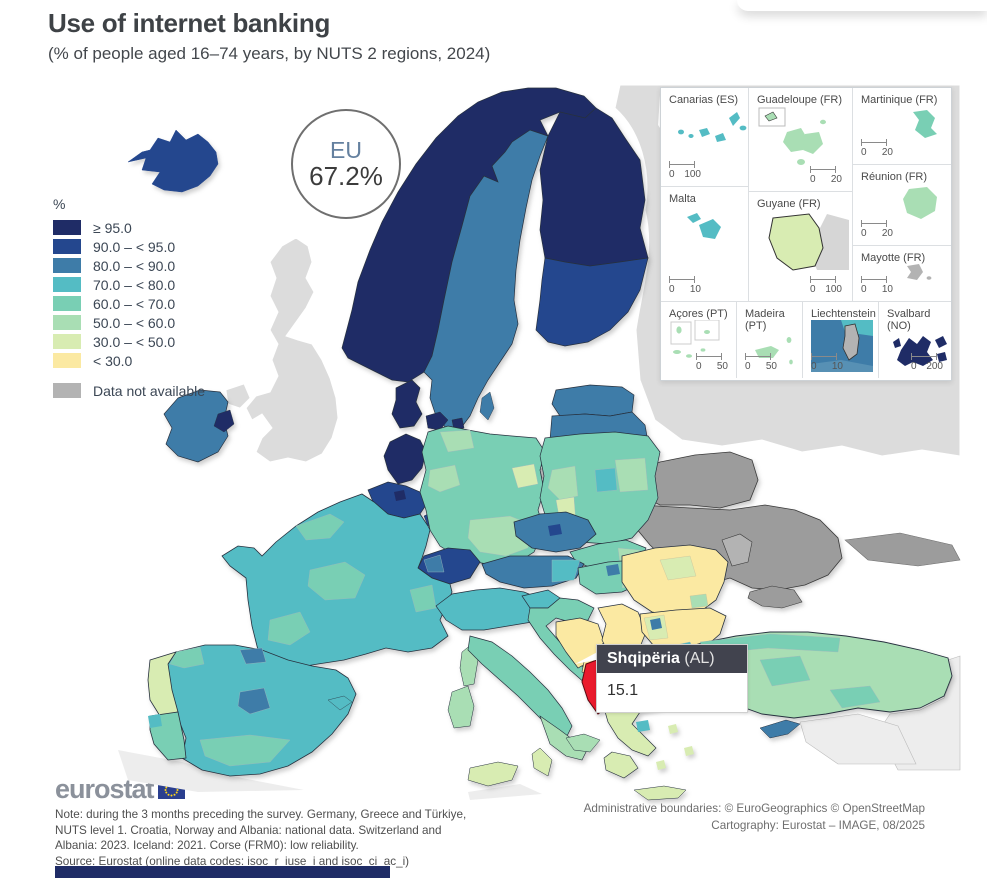  I want to click on page-title: Use of internet banking, so click(189, 23).